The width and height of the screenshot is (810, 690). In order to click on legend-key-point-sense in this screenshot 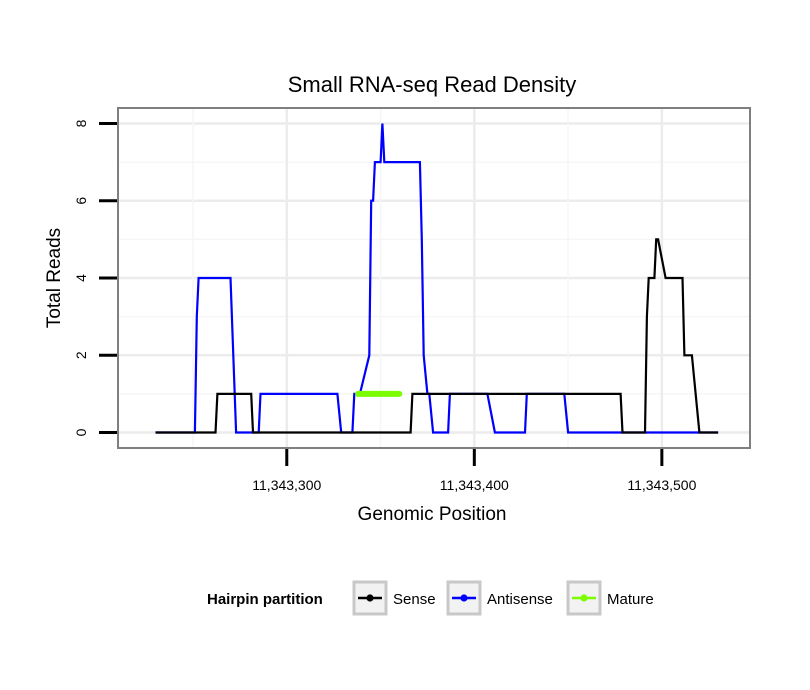, I will do `click(370, 598)`.